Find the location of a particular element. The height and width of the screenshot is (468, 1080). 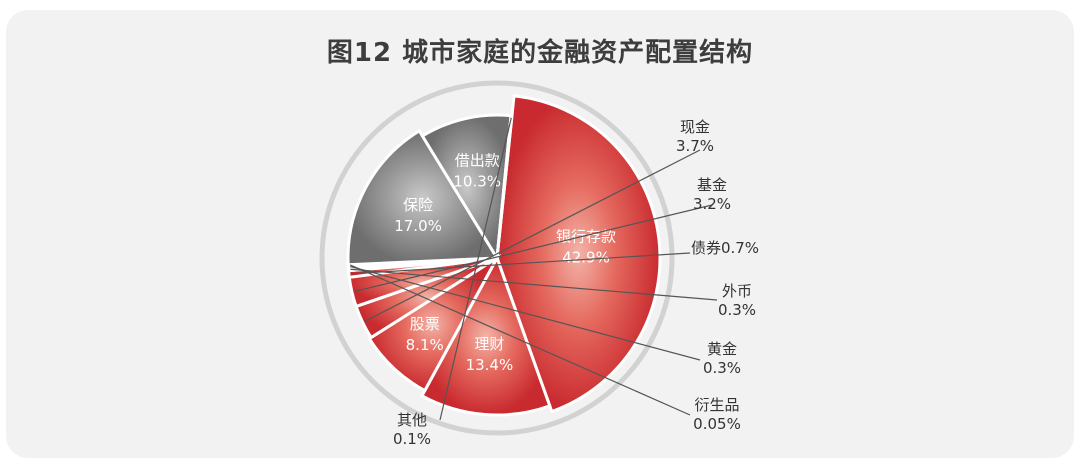

chart-title: 图12 城市家庭的金融资产配置结构 is located at coordinates (540, 53).